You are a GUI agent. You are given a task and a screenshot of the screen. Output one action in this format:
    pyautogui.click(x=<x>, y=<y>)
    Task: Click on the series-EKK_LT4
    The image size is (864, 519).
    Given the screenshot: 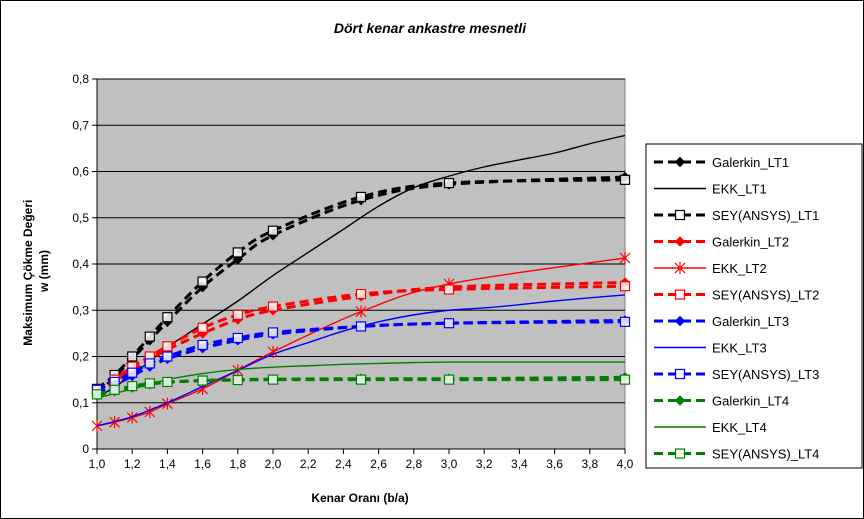 What is the action you would take?
    pyautogui.click(x=360, y=380)
    